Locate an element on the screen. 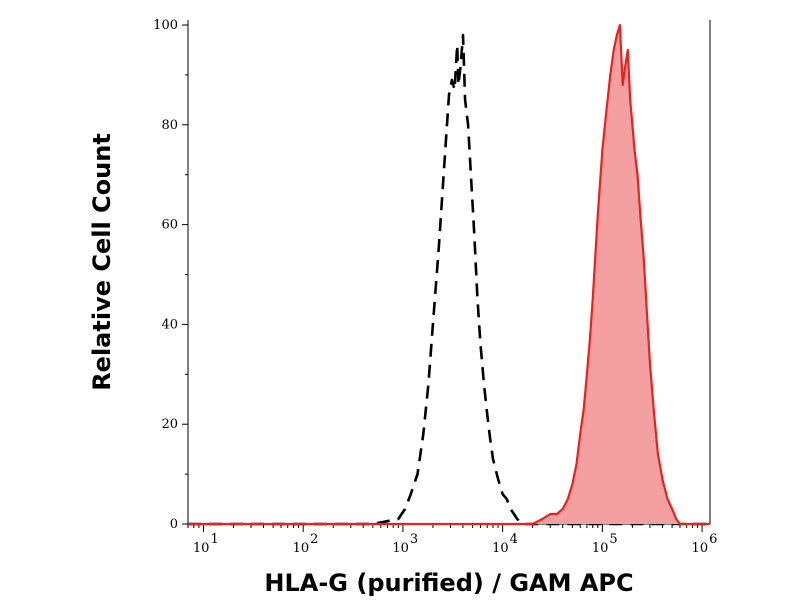 This screenshot has height=600, width=800. x-tick-exponent: 1 is located at coordinates (214, 539).